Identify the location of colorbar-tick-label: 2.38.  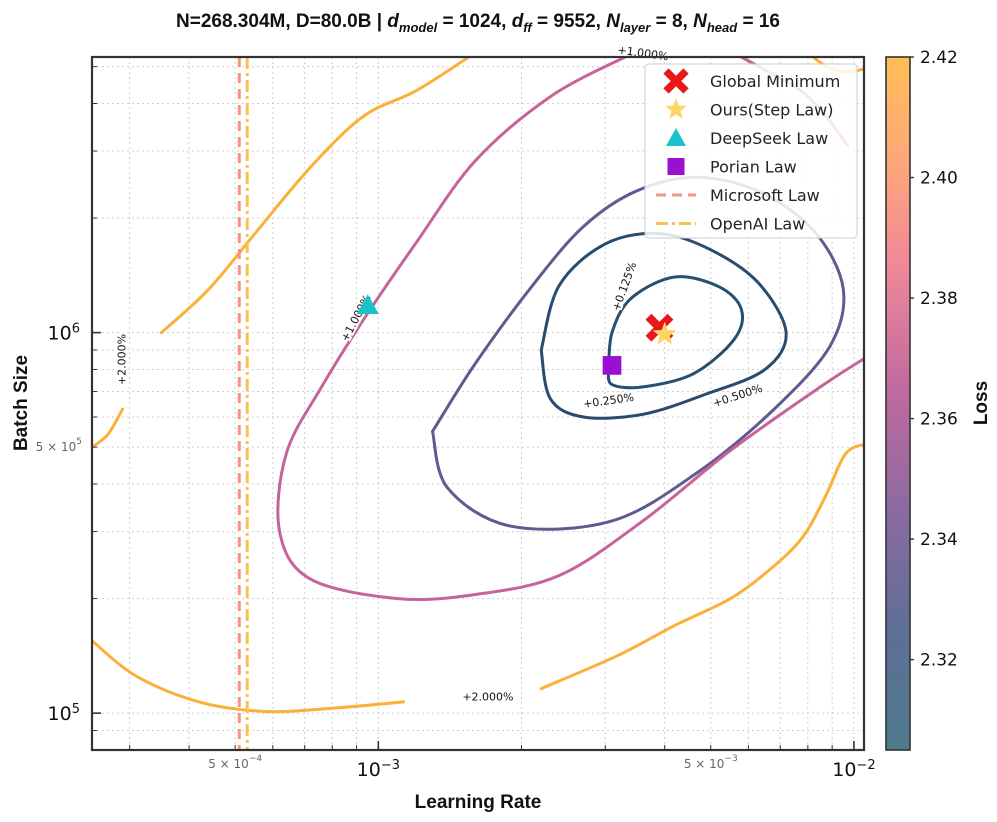
(939, 299).